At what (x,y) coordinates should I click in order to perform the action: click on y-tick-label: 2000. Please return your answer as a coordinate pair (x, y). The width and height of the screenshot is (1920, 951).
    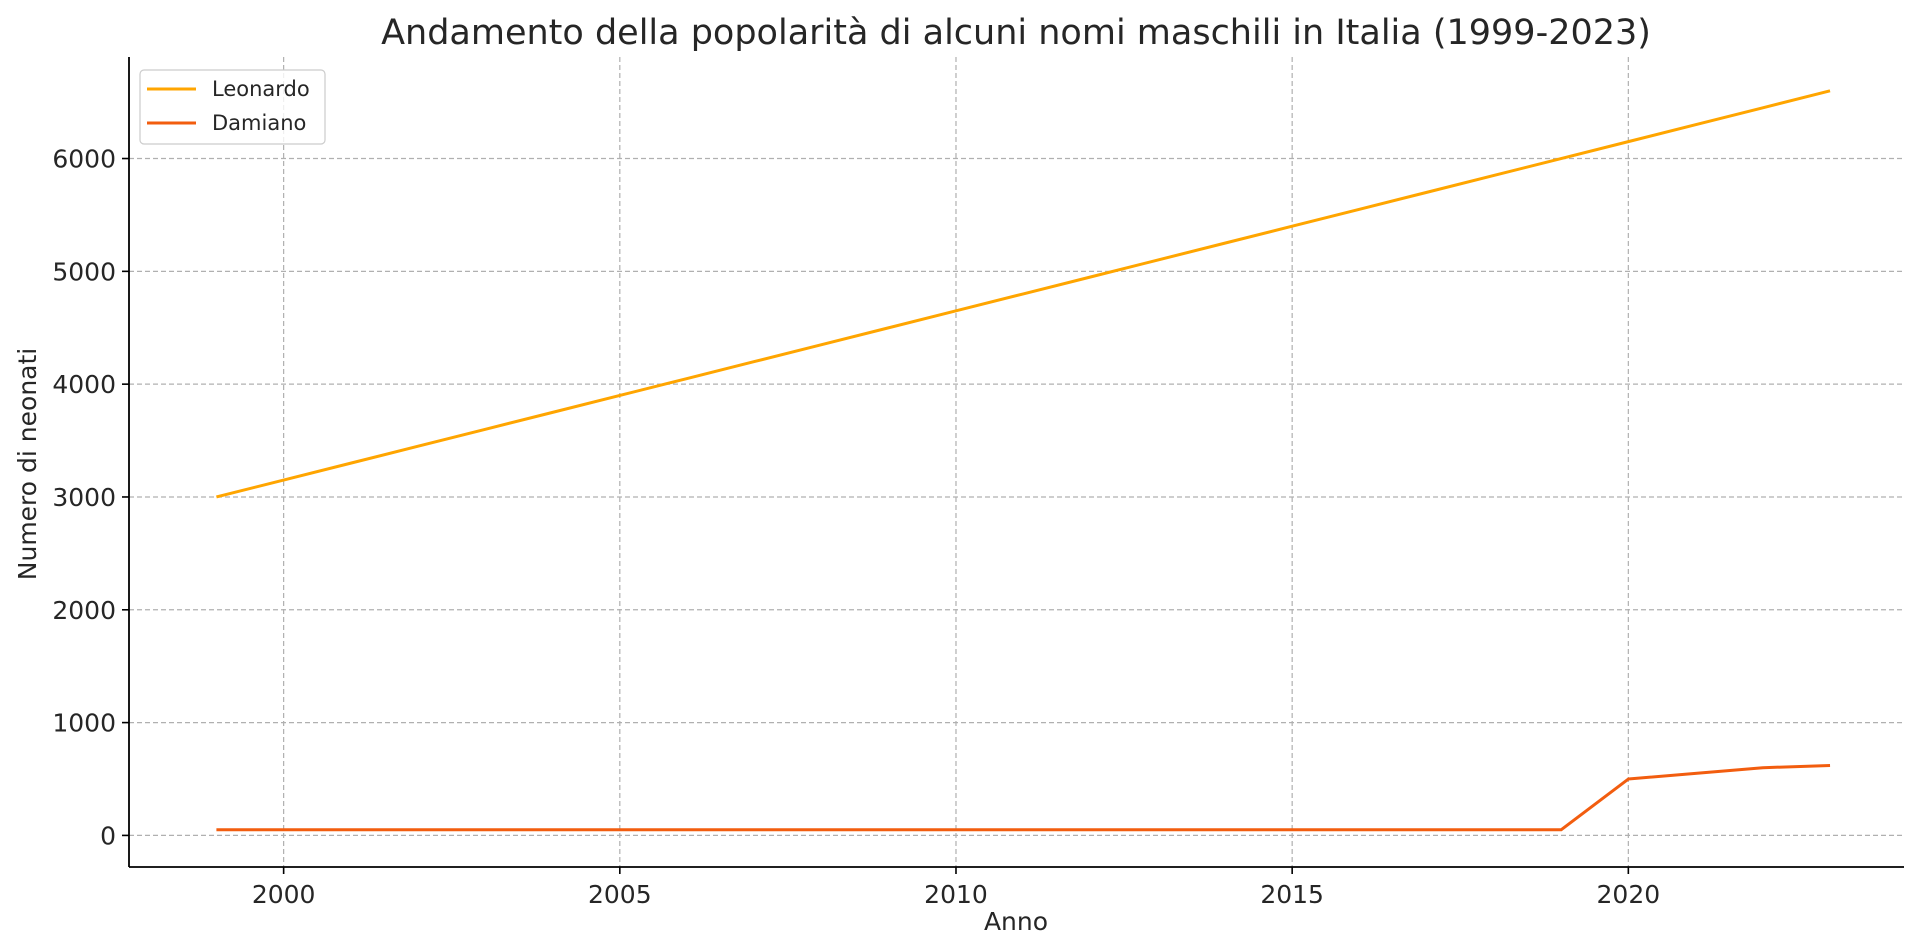
    Looking at the image, I should click on (84, 610).